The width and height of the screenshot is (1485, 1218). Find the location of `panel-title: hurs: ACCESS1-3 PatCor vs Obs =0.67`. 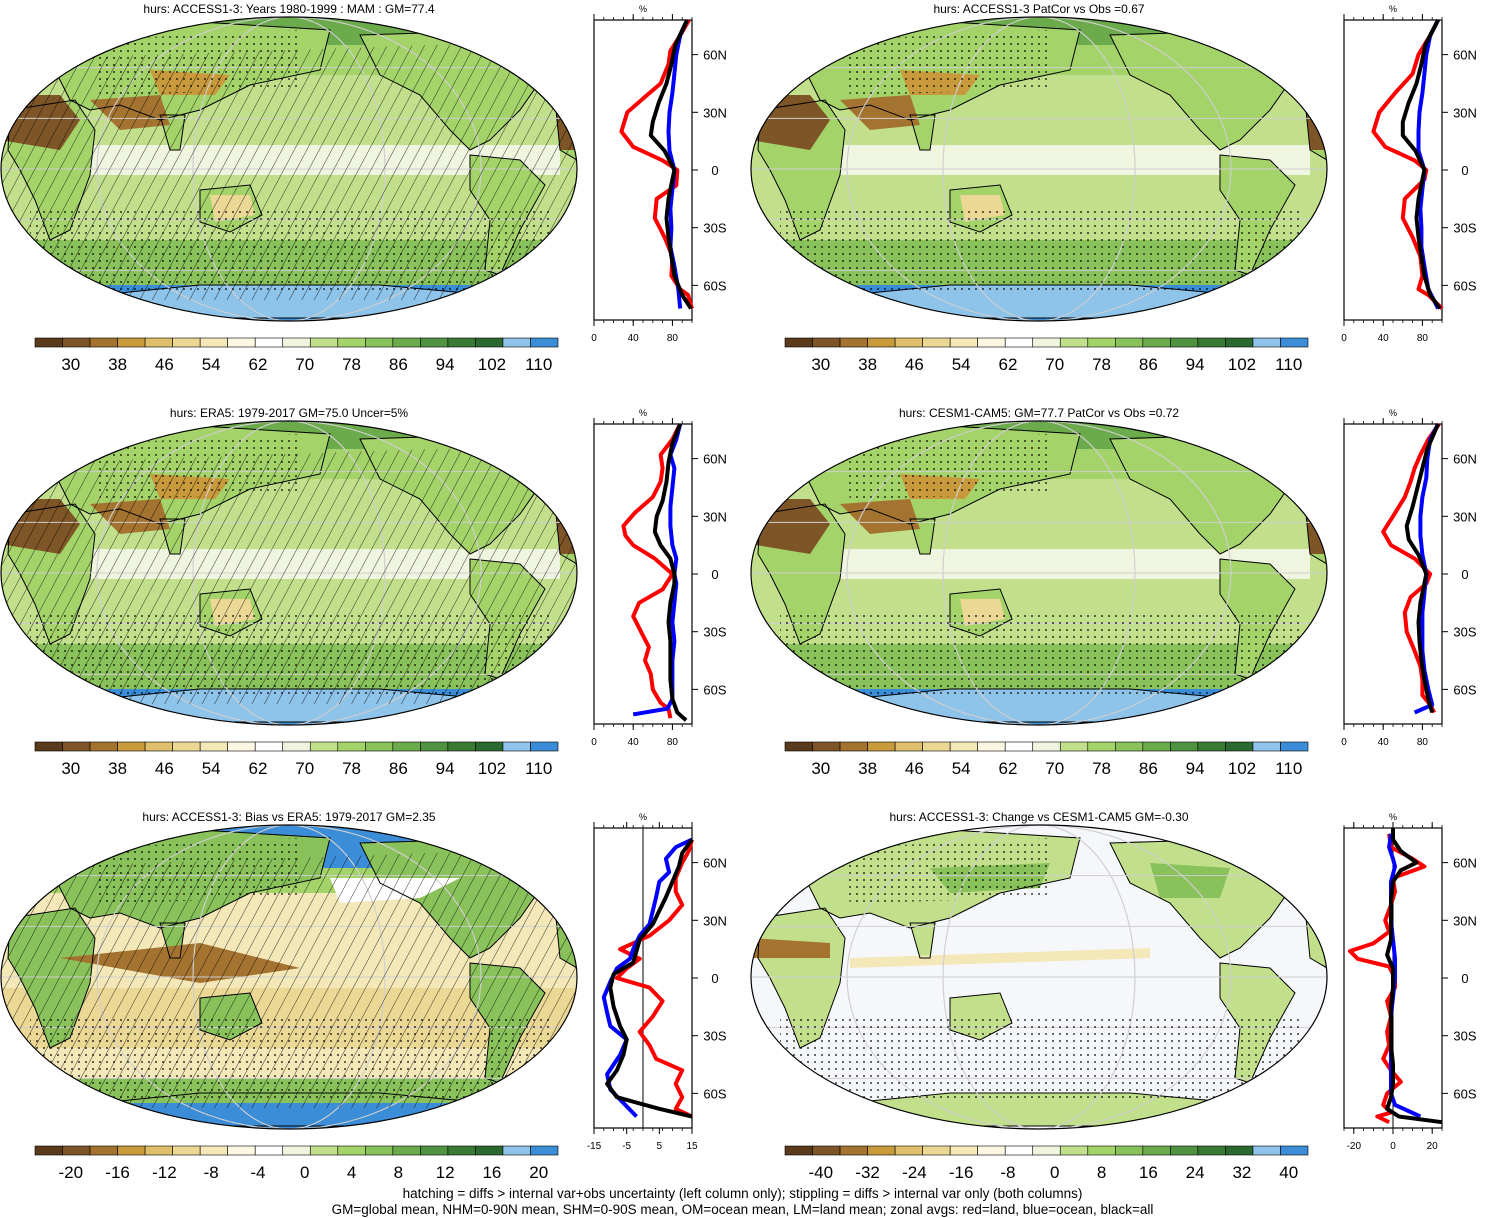

panel-title: hurs: ACCESS1-3 PatCor vs Obs =0.67 is located at coordinates (1039, 9).